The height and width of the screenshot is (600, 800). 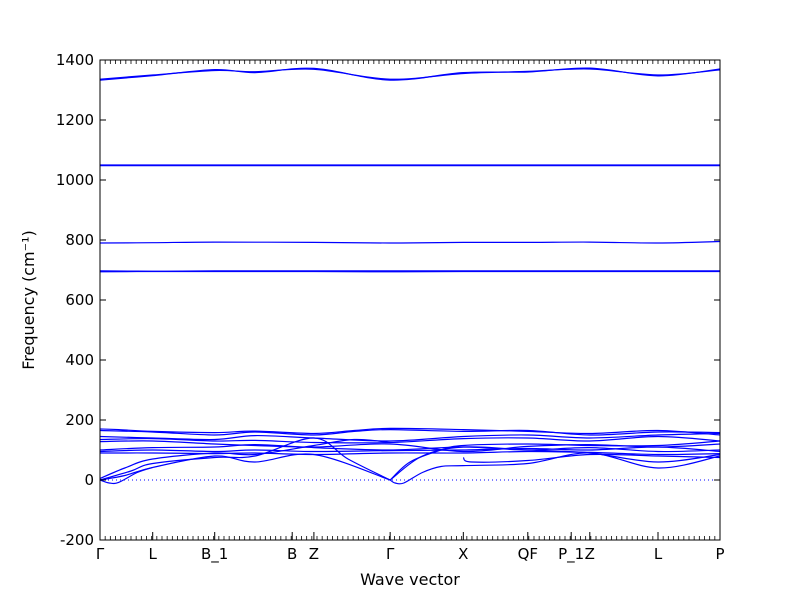 What do you see at coordinates (410, 579) in the screenshot?
I see `x-axis-label: Wave vector` at bounding box center [410, 579].